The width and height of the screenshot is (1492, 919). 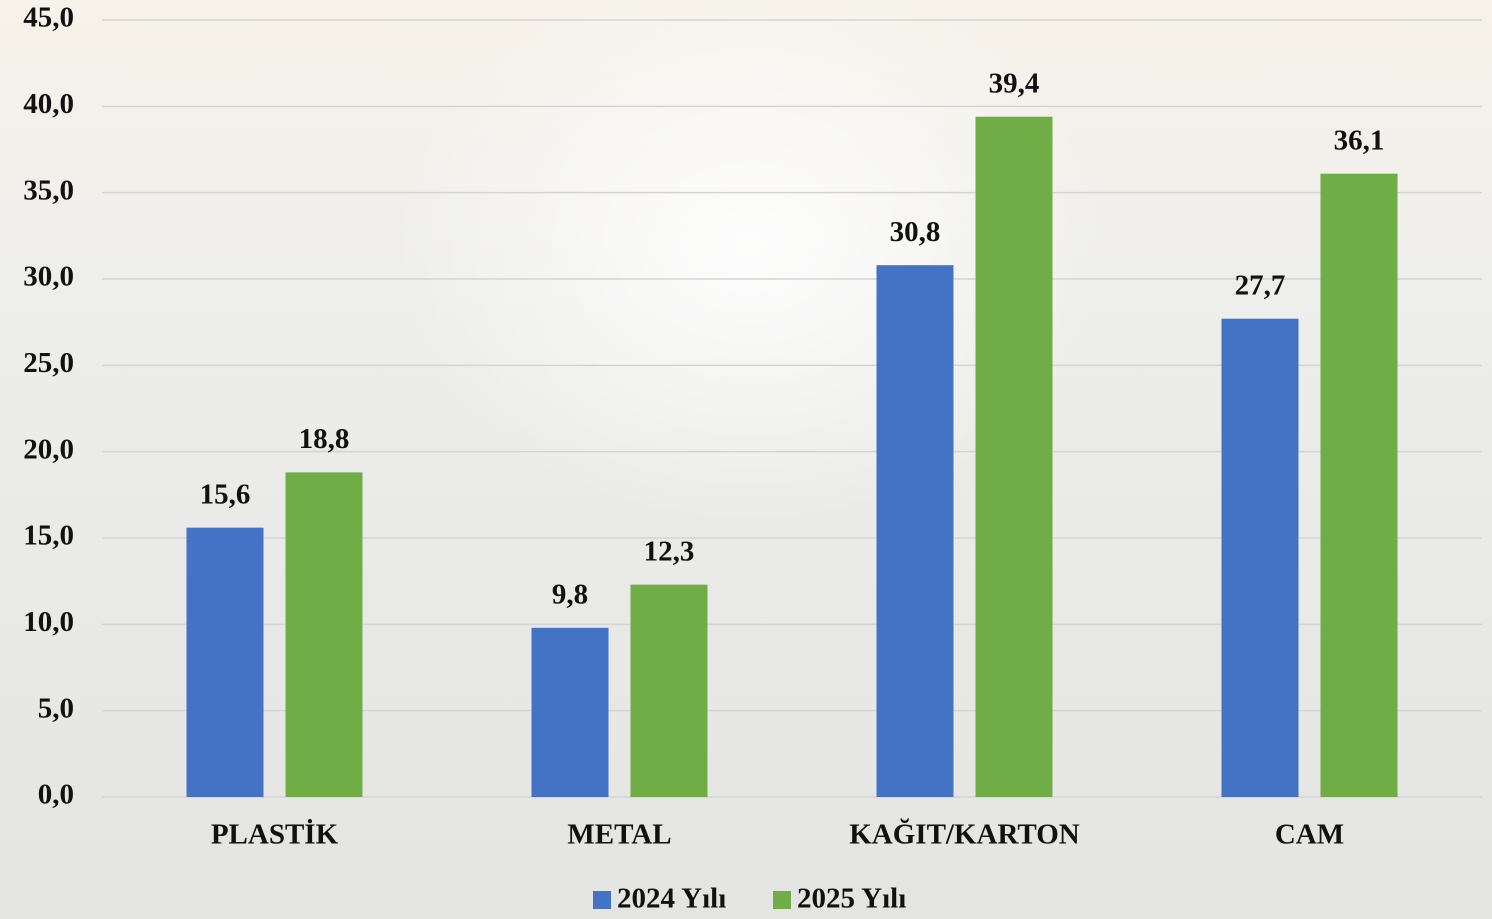 I want to click on x-tick-label: CAM, so click(x=1309, y=835).